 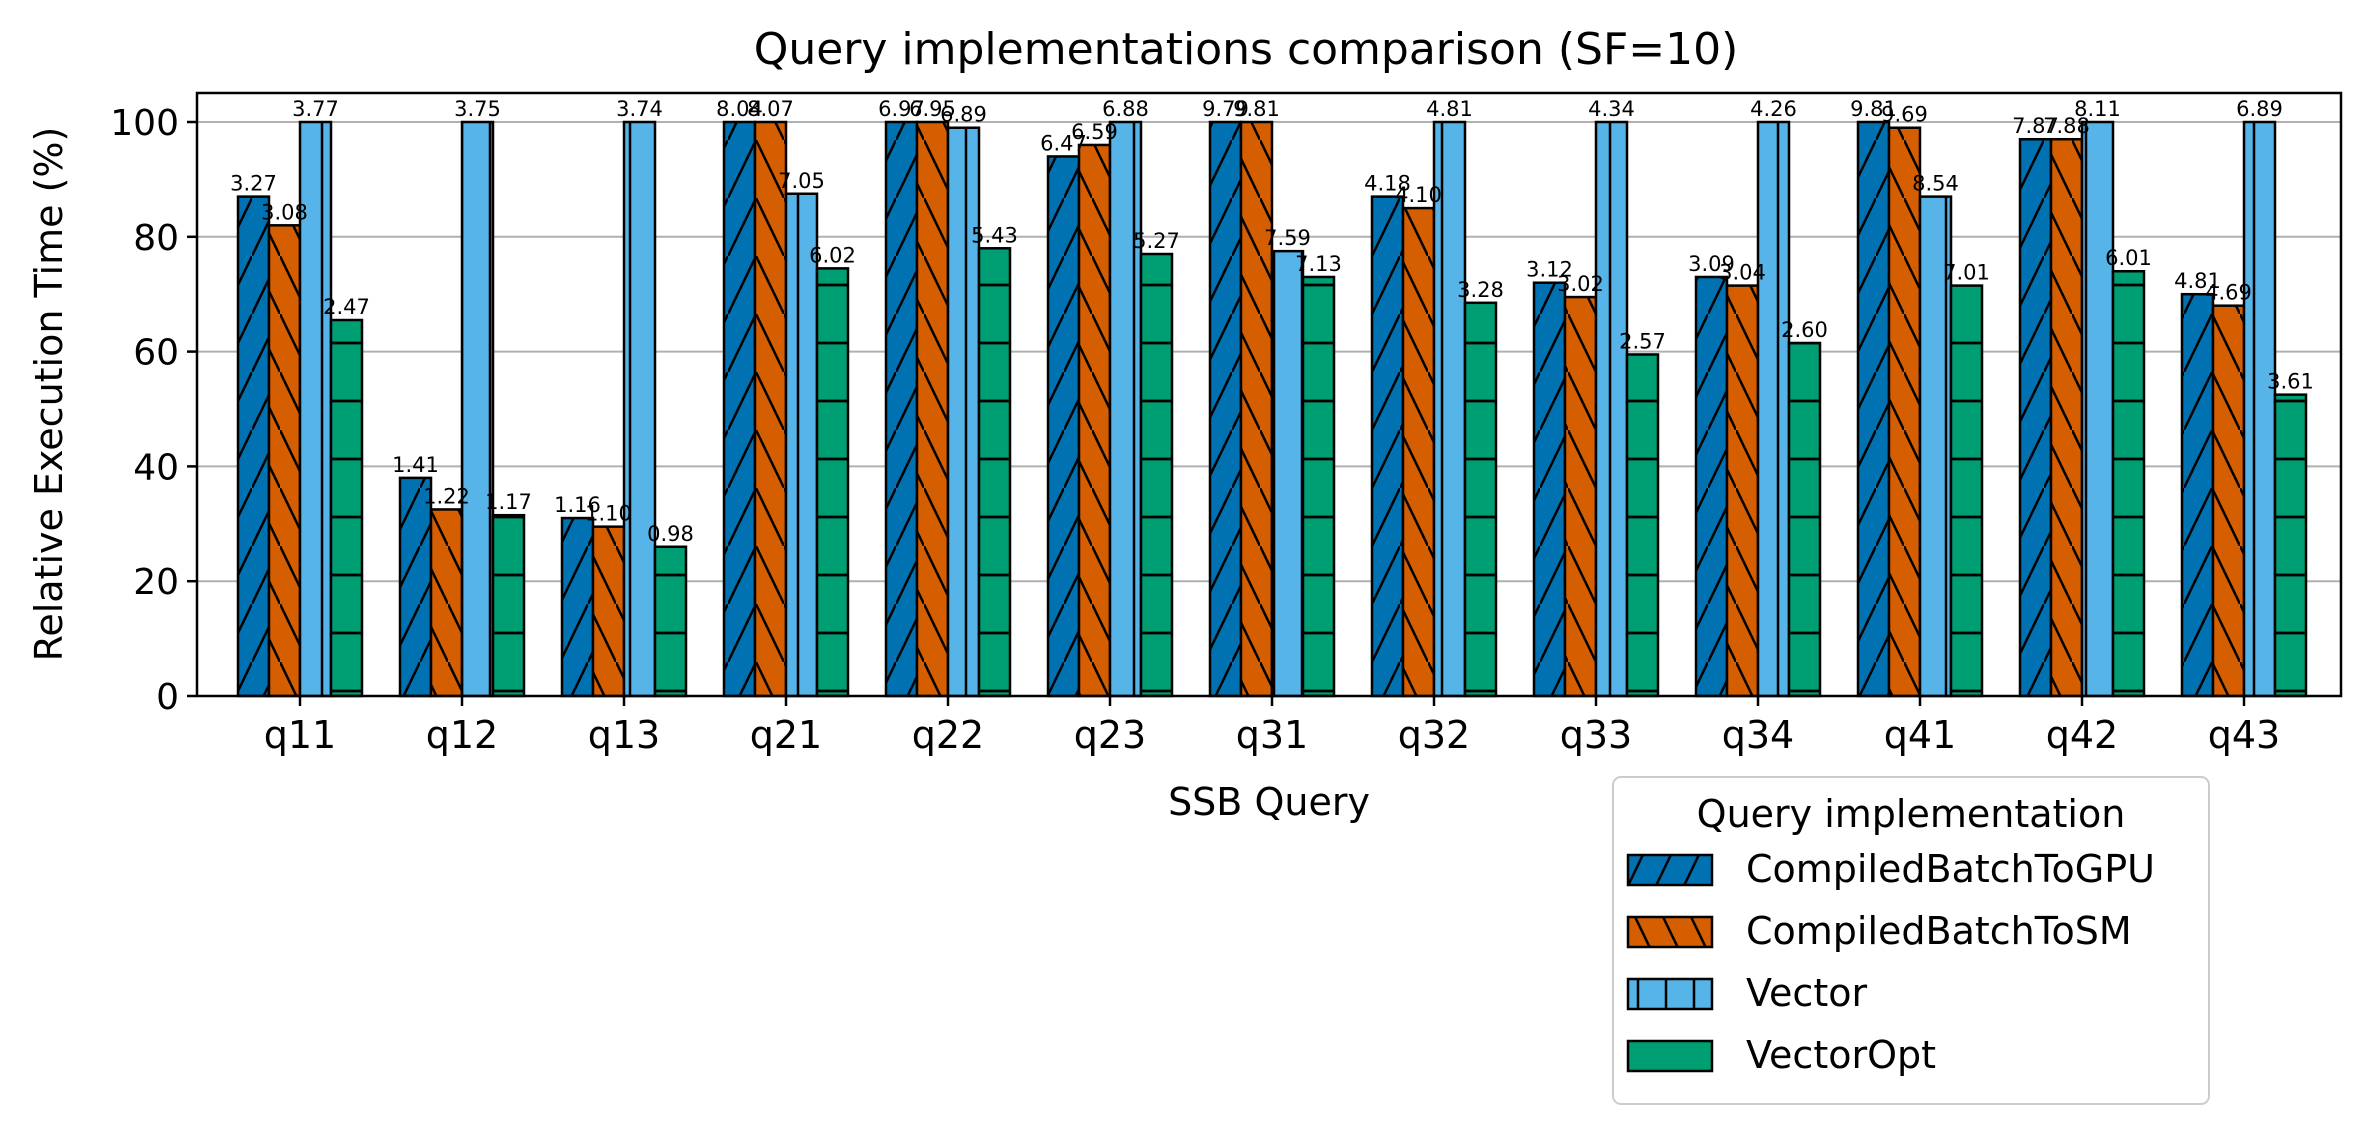 I want to click on data-label: 1.10, so click(x=608, y=514).